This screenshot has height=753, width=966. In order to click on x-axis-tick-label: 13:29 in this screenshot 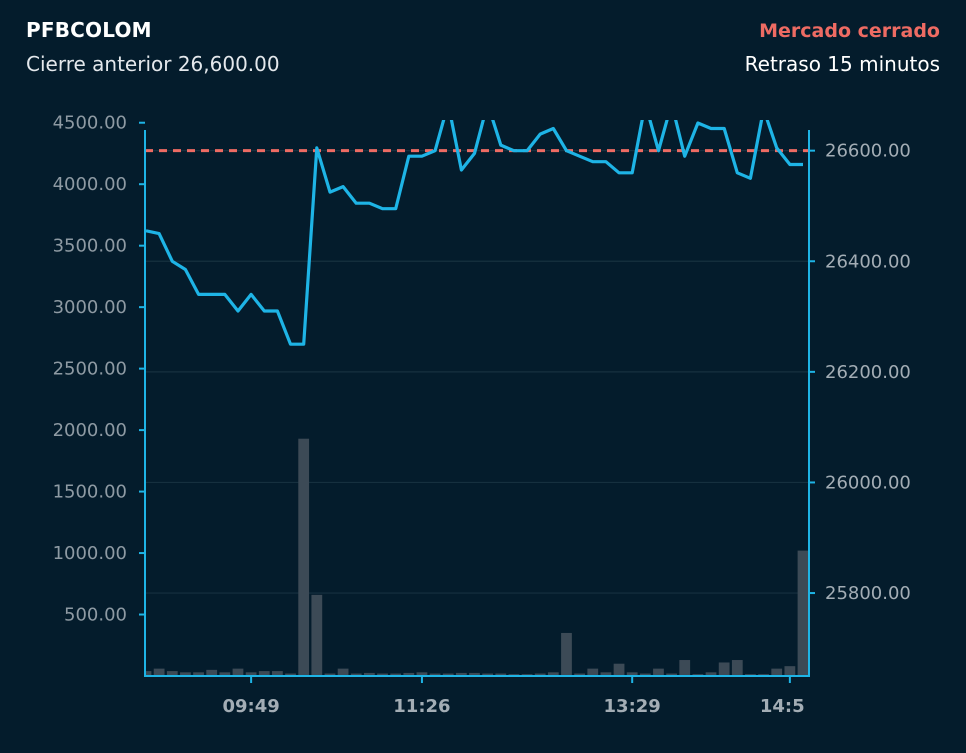, I will do `click(632, 706)`.